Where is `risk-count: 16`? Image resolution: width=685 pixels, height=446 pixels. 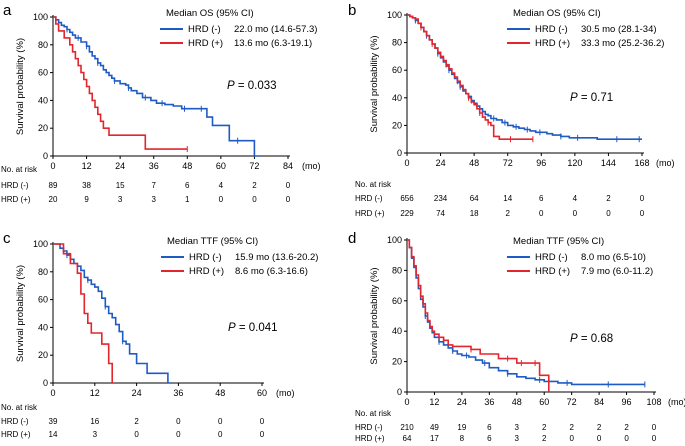 risk-count: 16 is located at coordinates (94, 421).